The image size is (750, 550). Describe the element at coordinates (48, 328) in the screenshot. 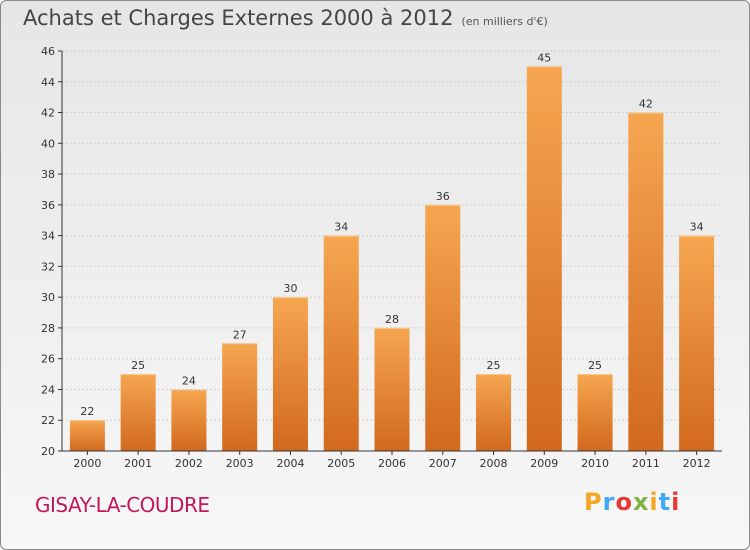

I see `y-tick-label: 28` at that location.